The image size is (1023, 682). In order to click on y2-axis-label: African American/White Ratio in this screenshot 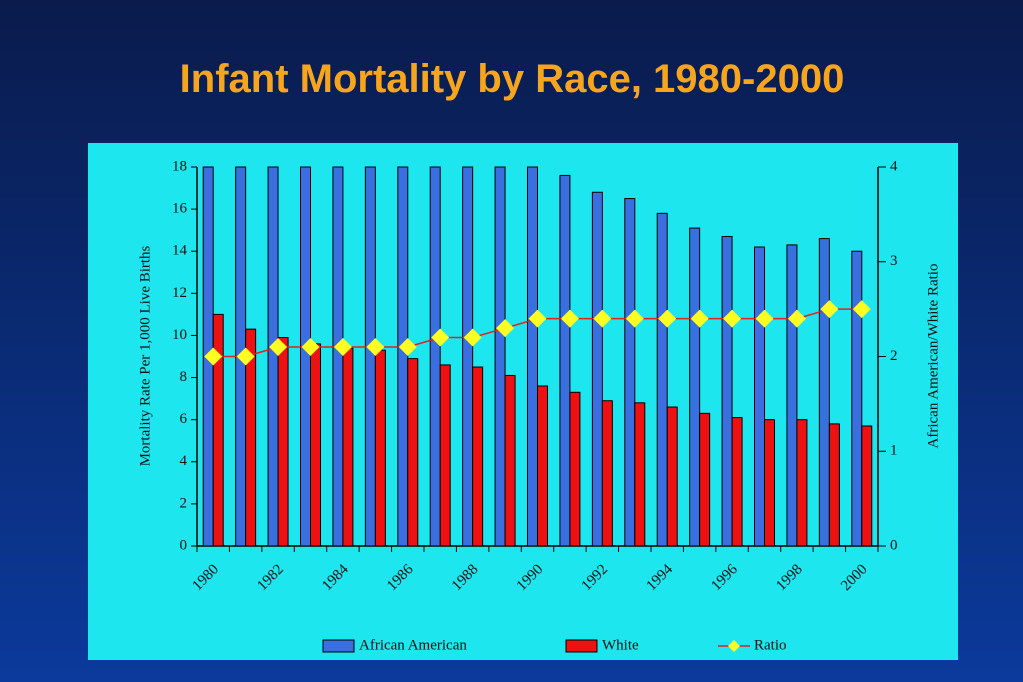, I will do `click(933, 356)`.